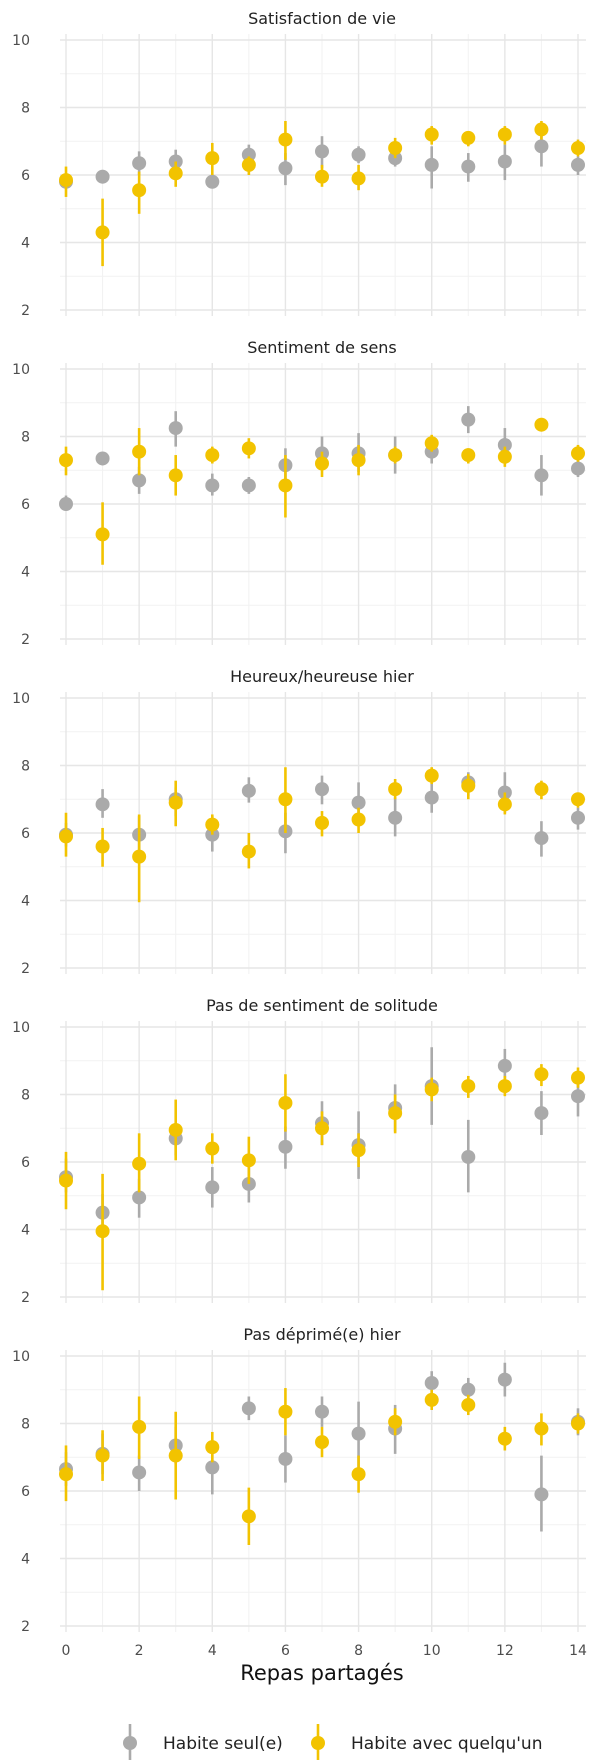 The image size is (604, 1764). Describe the element at coordinates (432, 1651) in the screenshot. I see `x-tick-label: 10` at that location.